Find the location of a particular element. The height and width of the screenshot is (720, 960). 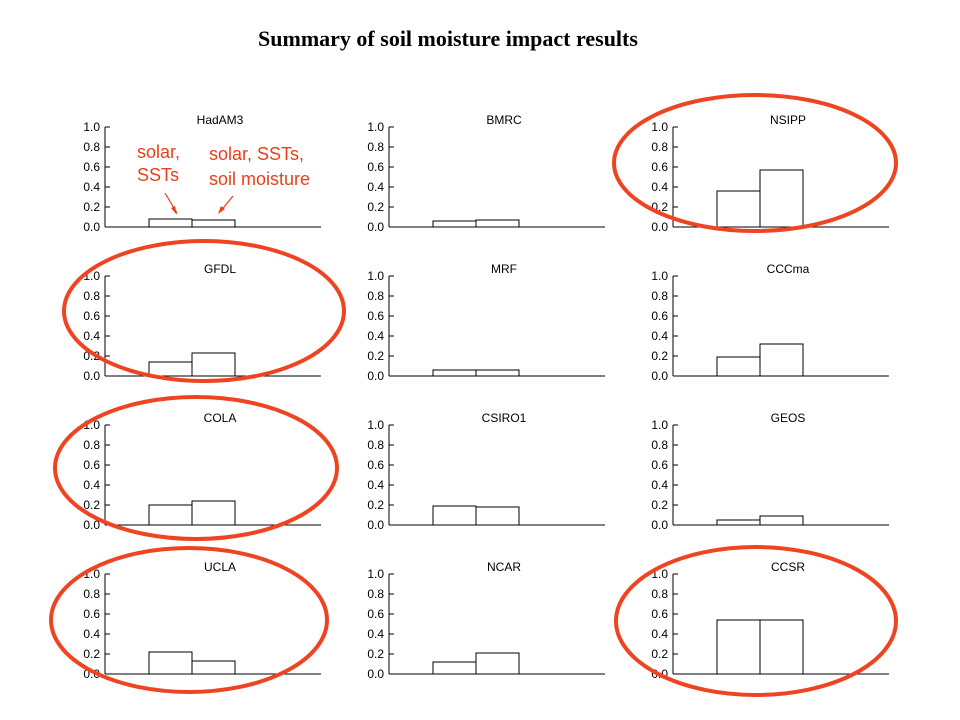

legend-annotation: solar, SSTs solar, SSTs, soil moisture is located at coordinates (223, 178).